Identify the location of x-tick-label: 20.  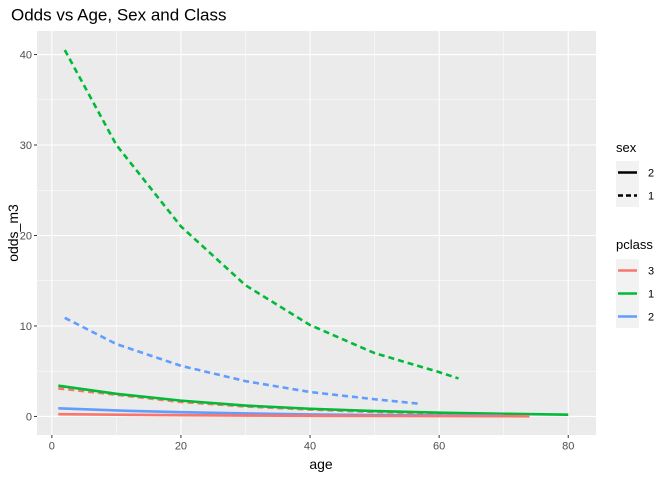
(181, 447).